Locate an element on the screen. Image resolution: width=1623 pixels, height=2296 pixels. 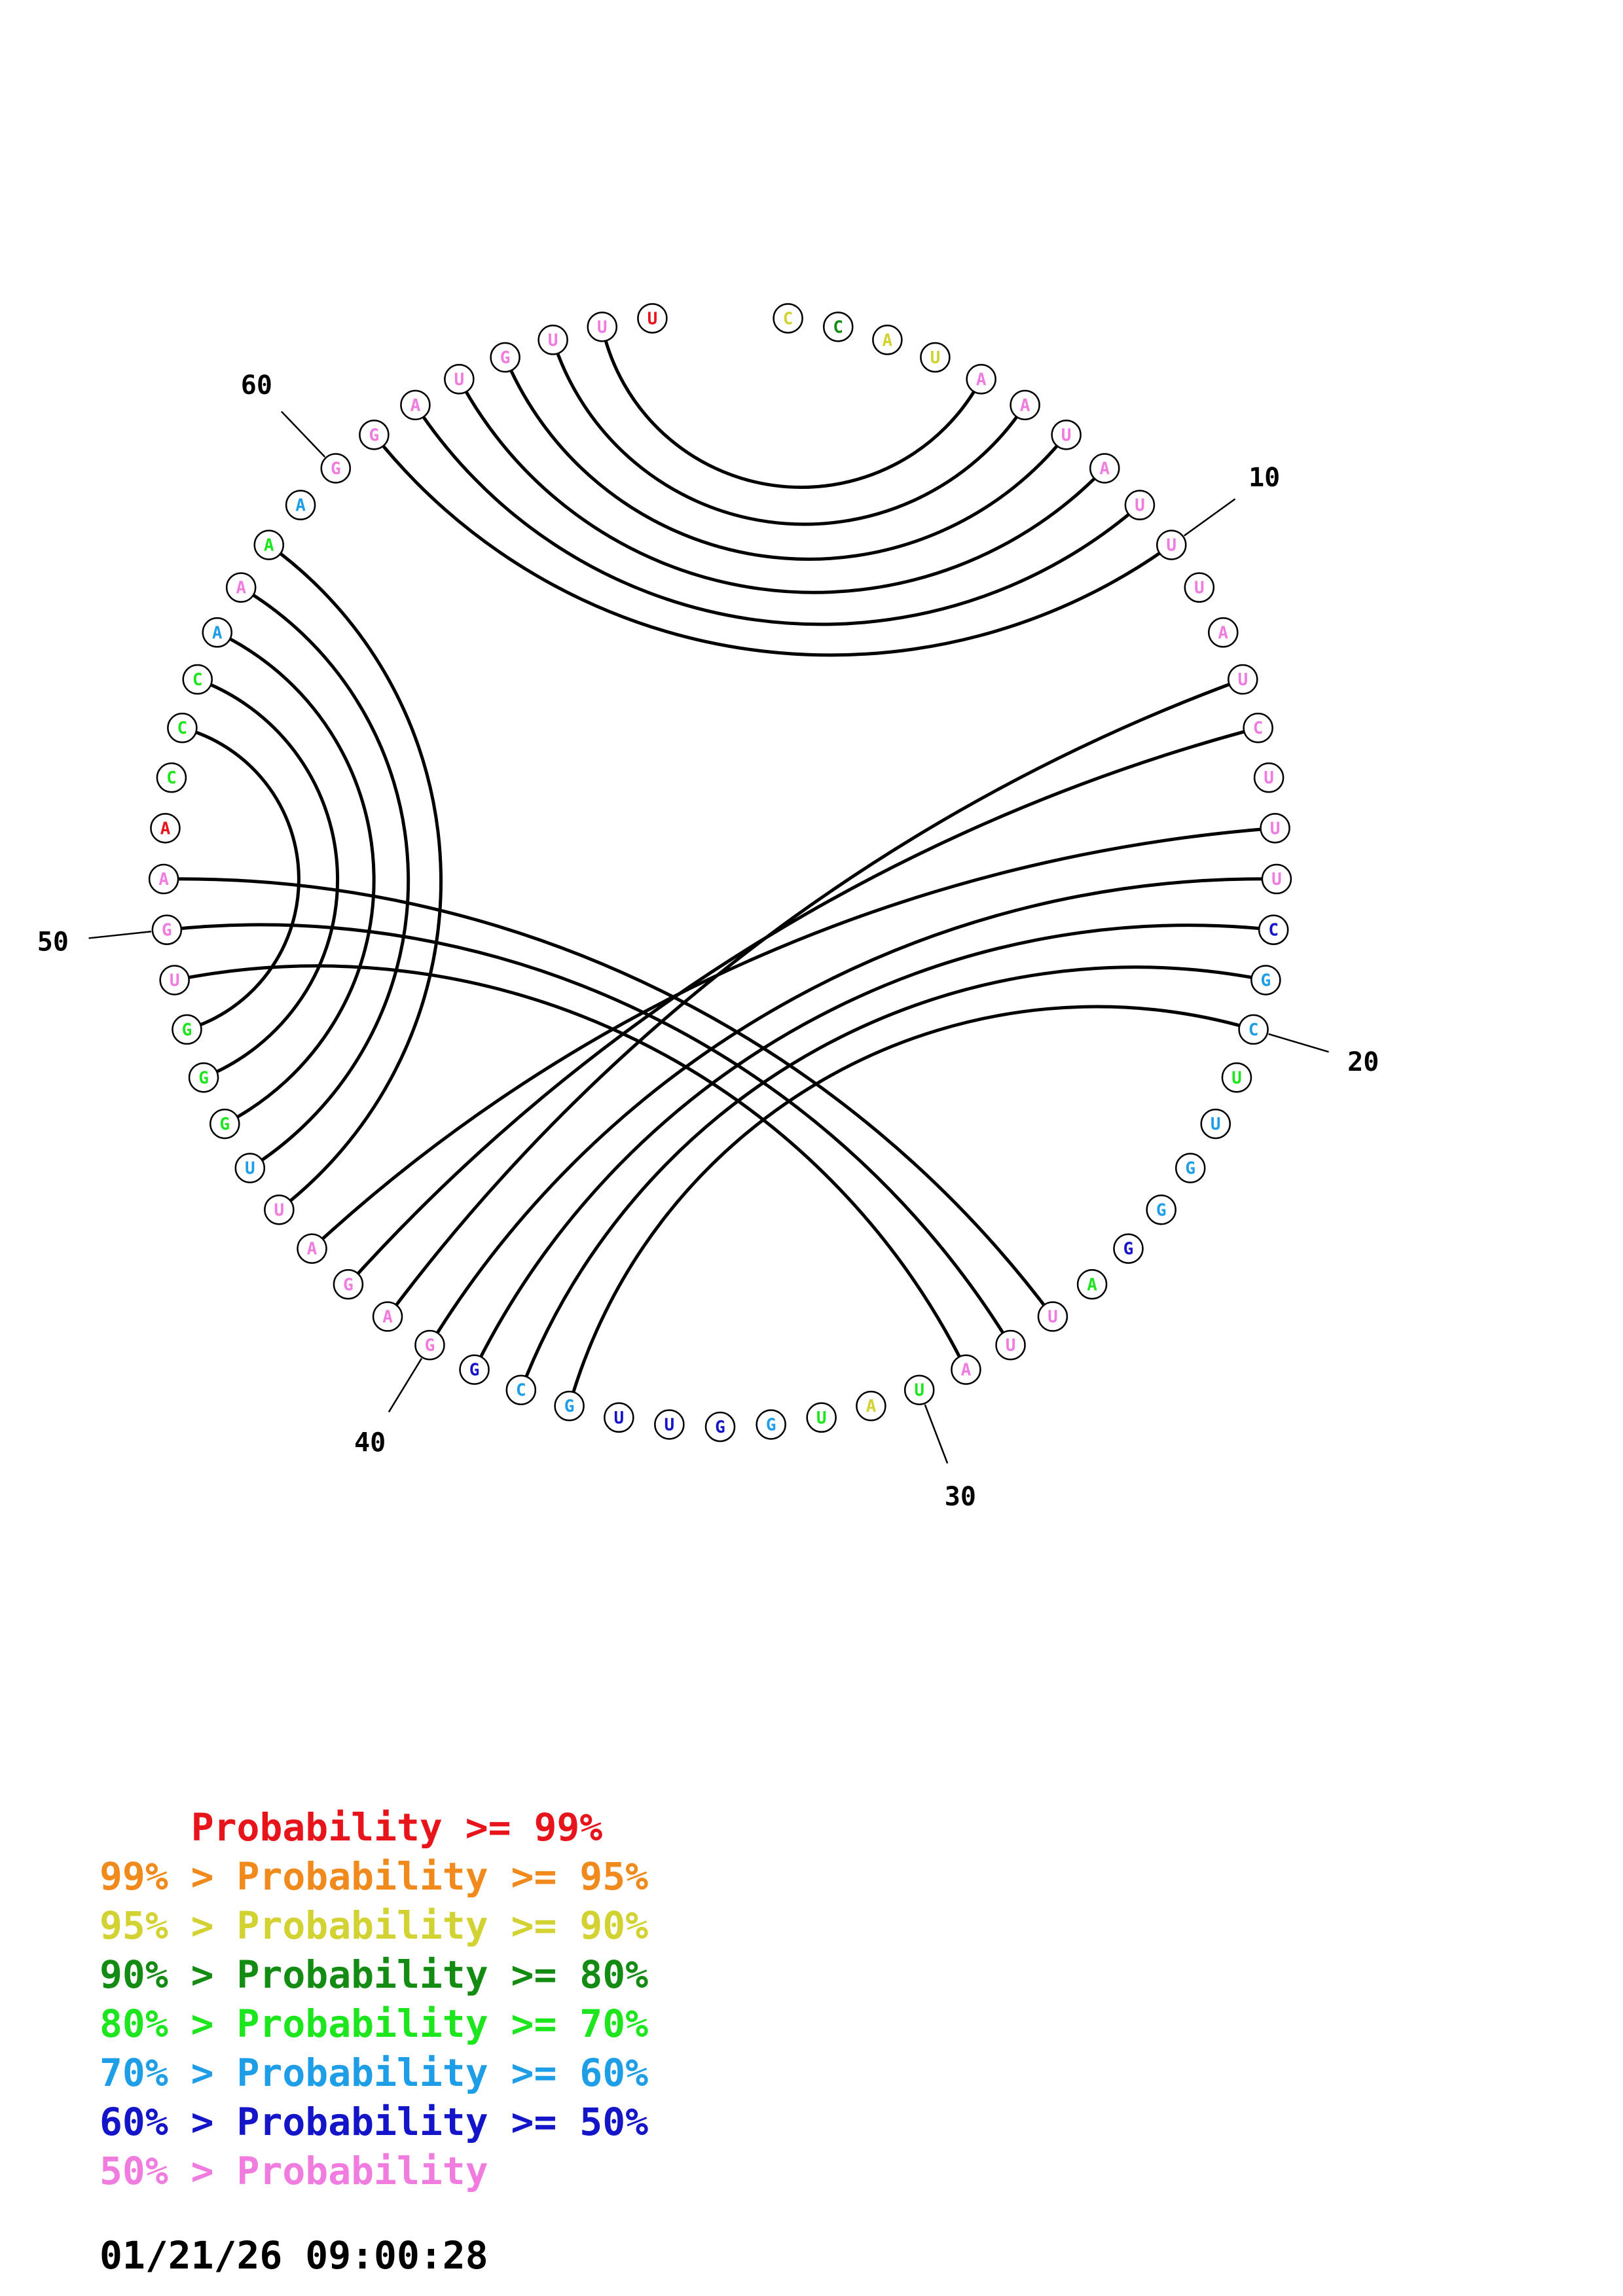
nucleotide-35: U is located at coordinates (669, 1424).